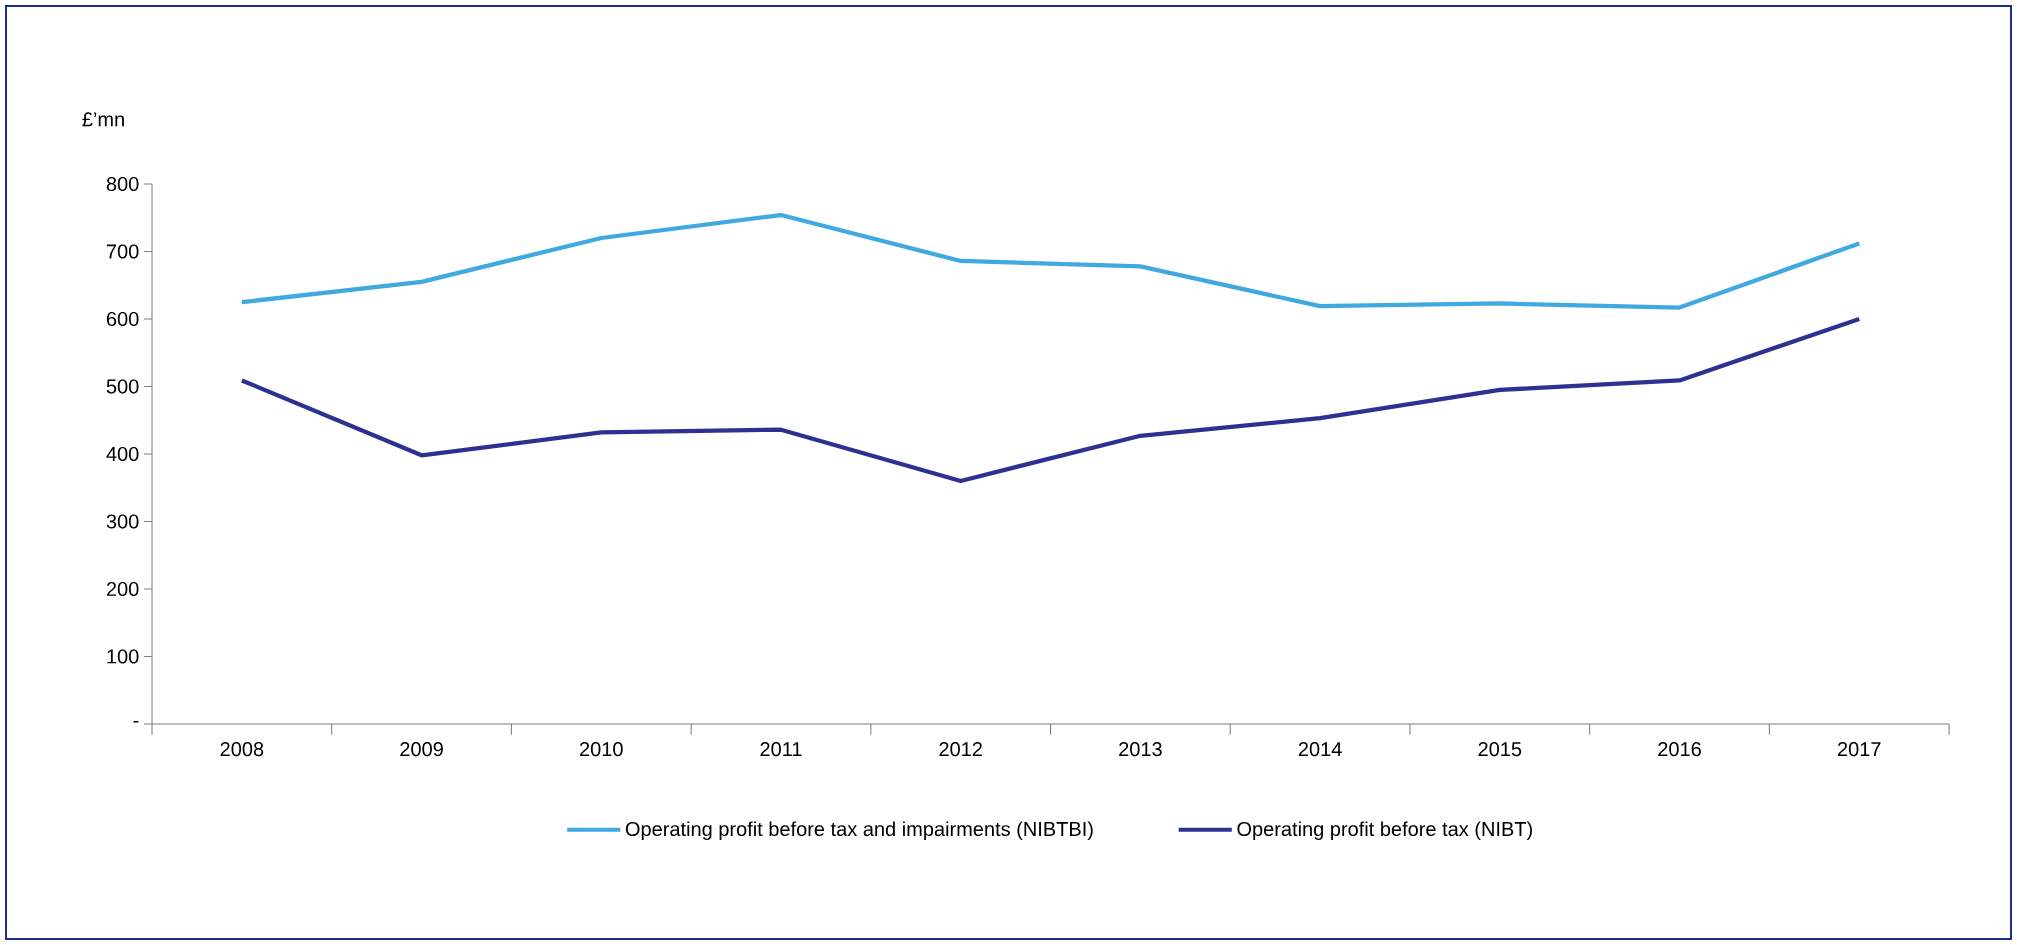 The image size is (2017, 945). I want to click on y-tick-label: 700, so click(122, 251).